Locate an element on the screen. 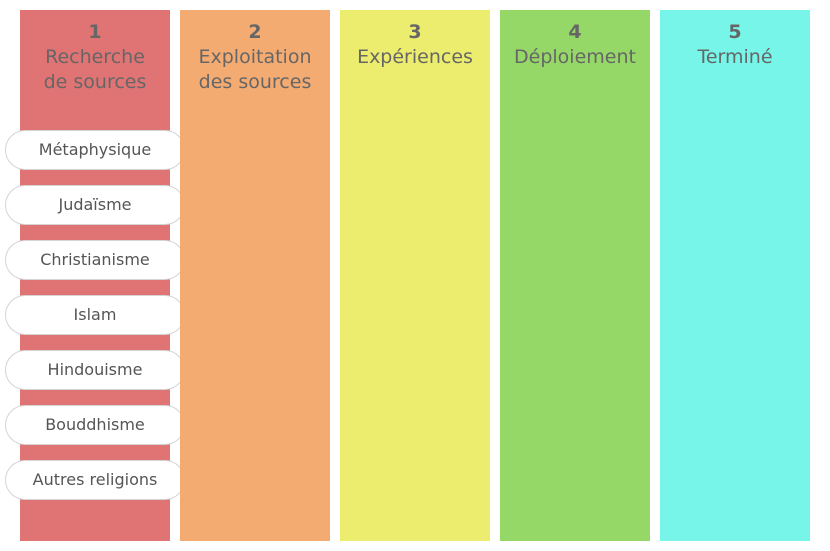  column-number: 1 is located at coordinates (95, 32).